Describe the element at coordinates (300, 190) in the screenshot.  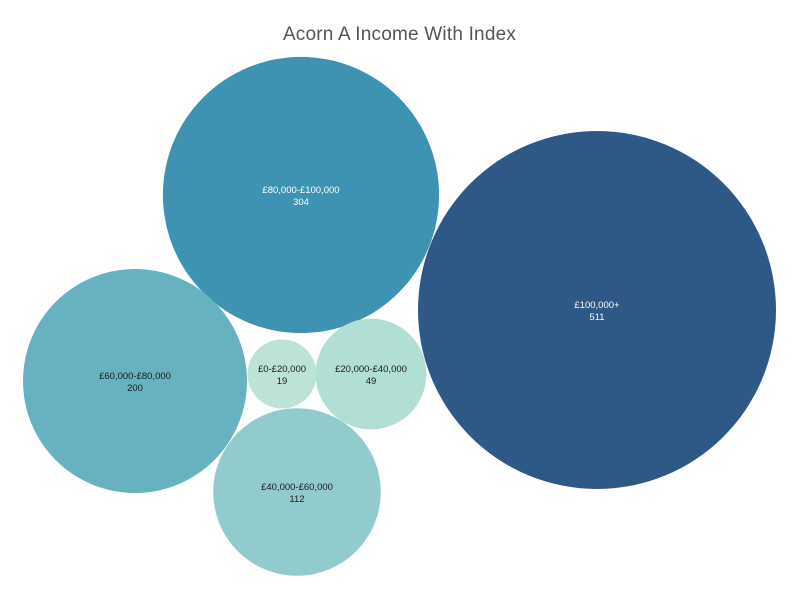
I see `bubble-category-label: £80,000-£100,000` at that location.